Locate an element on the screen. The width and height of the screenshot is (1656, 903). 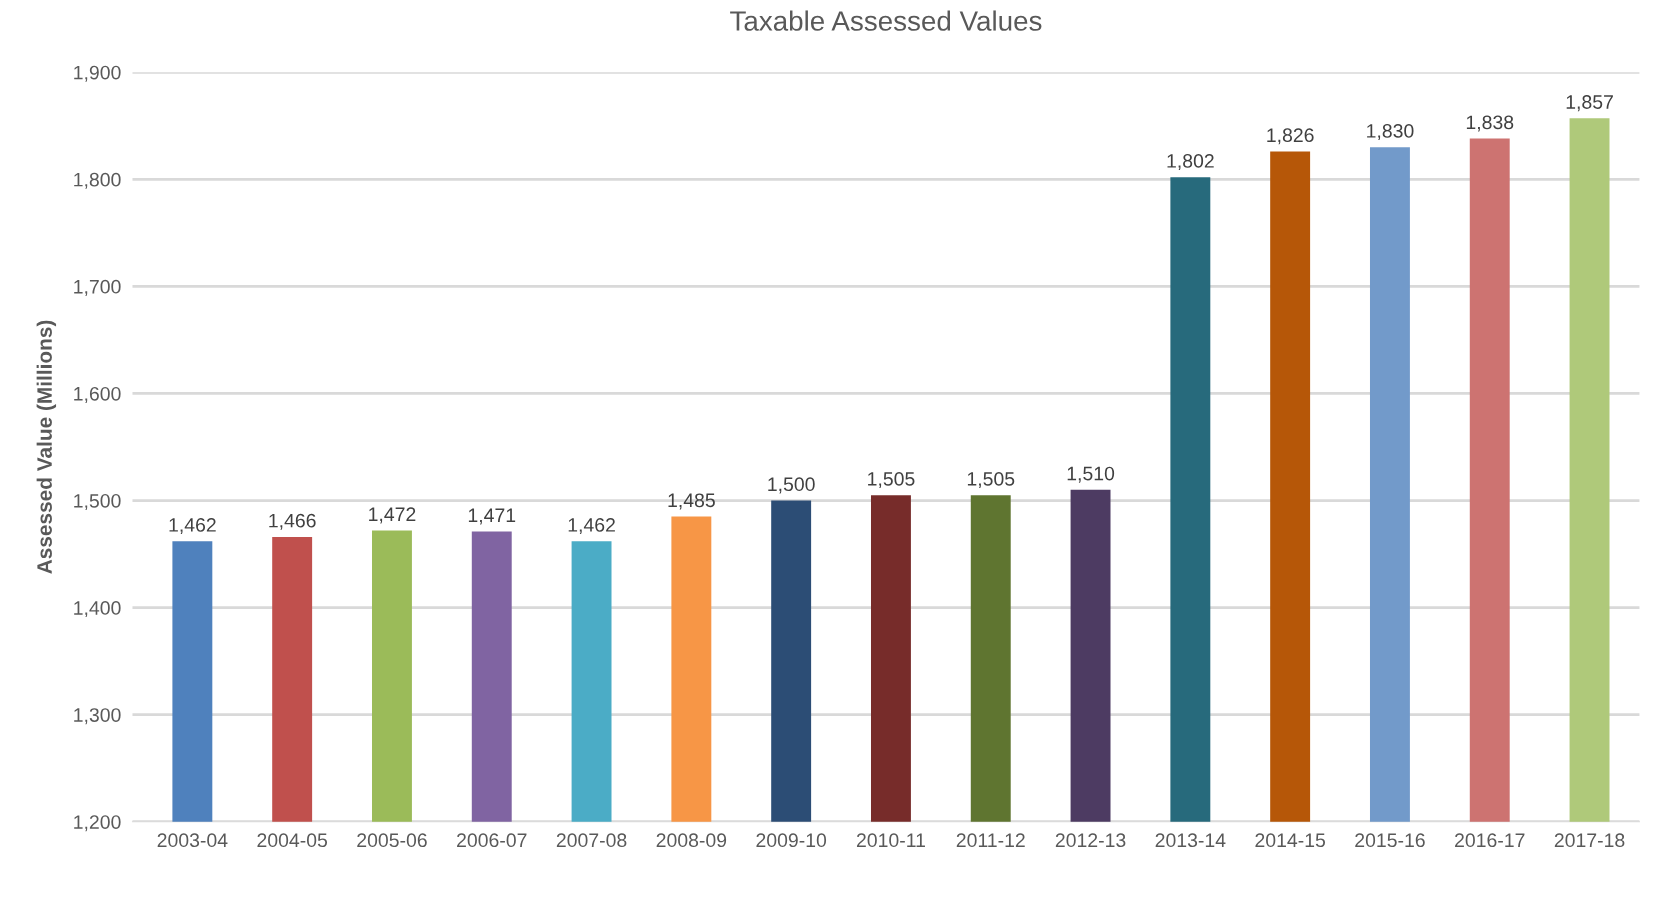
y-tick-label: 1,500 is located at coordinates (97, 502).